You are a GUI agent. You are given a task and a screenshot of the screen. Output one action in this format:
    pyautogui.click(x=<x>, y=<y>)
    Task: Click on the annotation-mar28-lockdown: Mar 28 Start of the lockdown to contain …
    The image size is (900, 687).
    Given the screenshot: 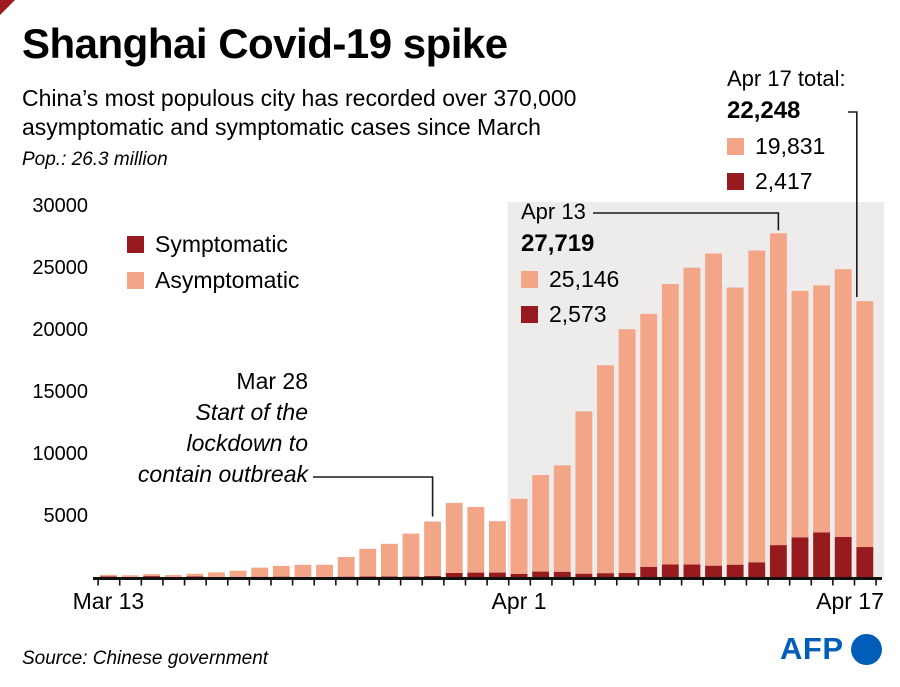 What is the action you would take?
    pyautogui.click(x=201, y=428)
    